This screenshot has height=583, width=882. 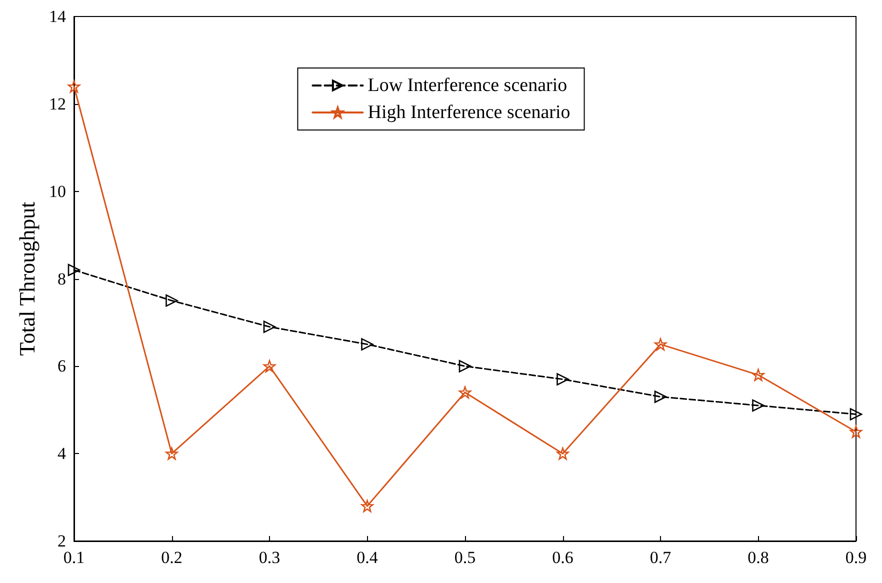 What do you see at coordinates (57, 16) in the screenshot?
I see `y-tick-label: 14` at bounding box center [57, 16].